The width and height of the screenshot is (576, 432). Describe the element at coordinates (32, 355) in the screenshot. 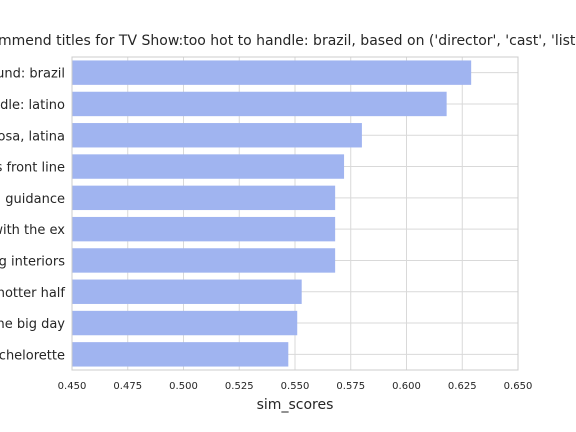

I see `y-tick-label: achelorette` at that location.